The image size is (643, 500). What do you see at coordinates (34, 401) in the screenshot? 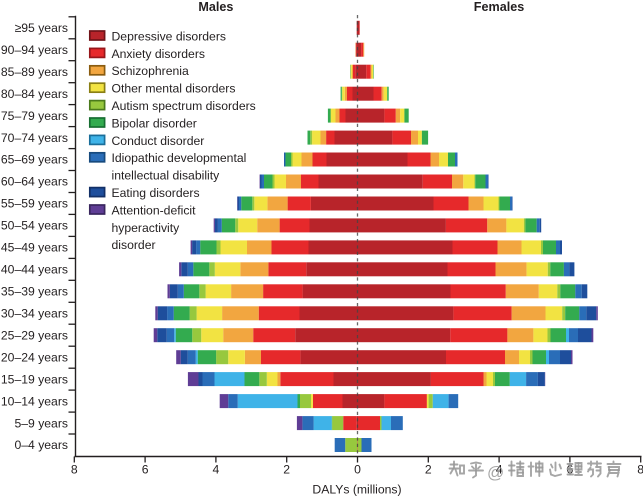
I see `svg-text: 10–14 years` at bounding box center [34, 401].